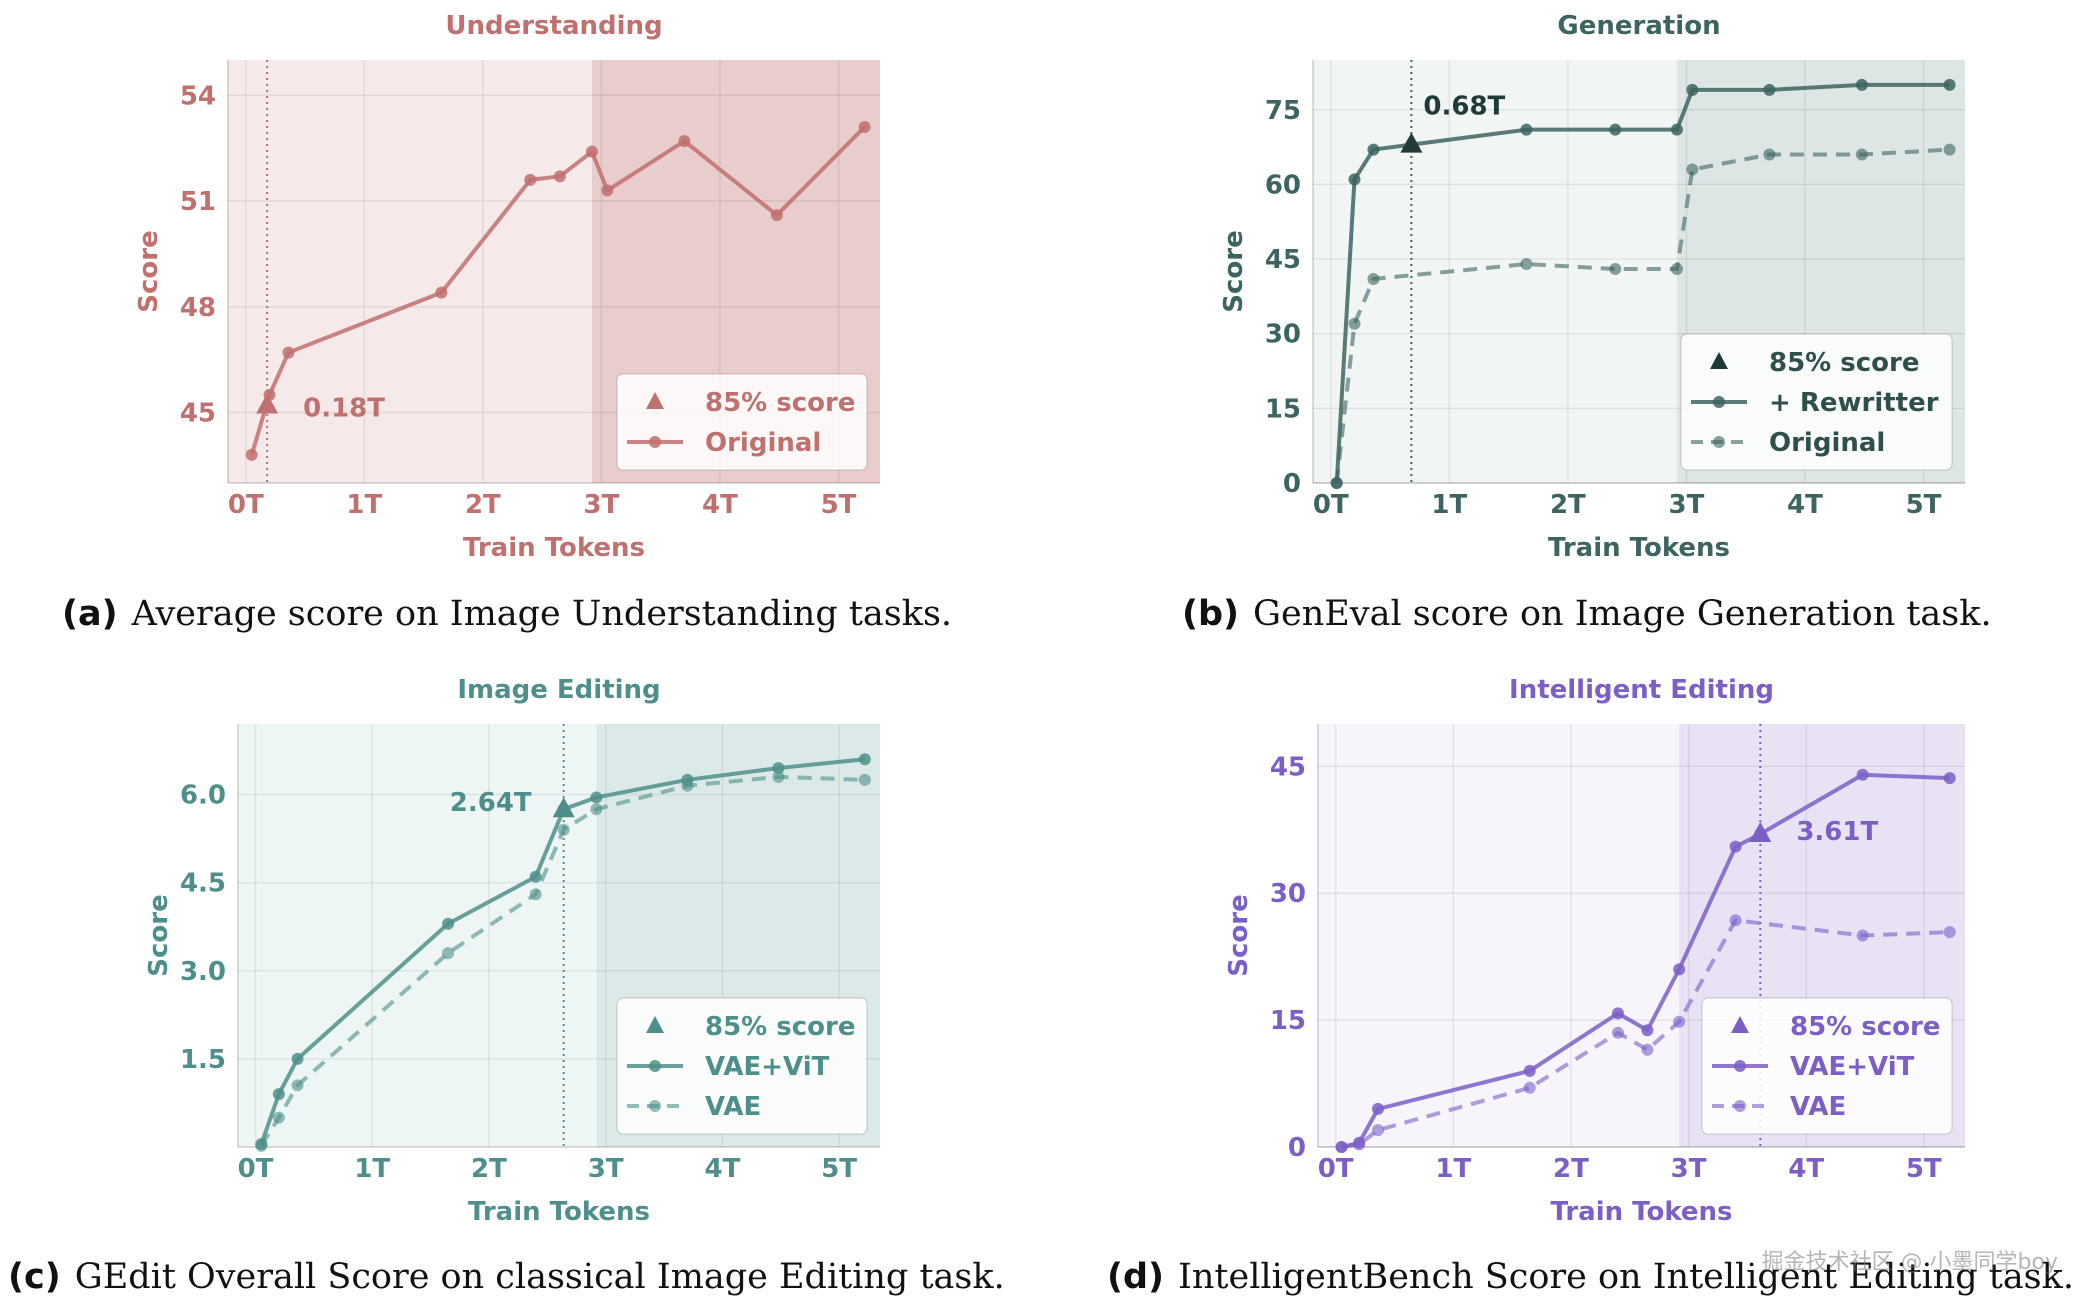  What do you see at coordinates (742, 422) in the screenshot?
I see `legend-box` at bounding box center [742, 422].